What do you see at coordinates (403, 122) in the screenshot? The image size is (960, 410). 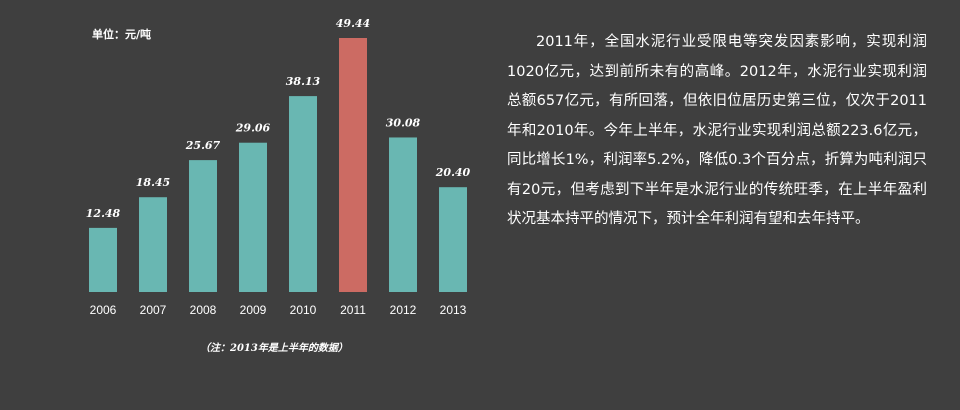 I see `value-label-2012: 30.08` at bounding box center [403, 122].